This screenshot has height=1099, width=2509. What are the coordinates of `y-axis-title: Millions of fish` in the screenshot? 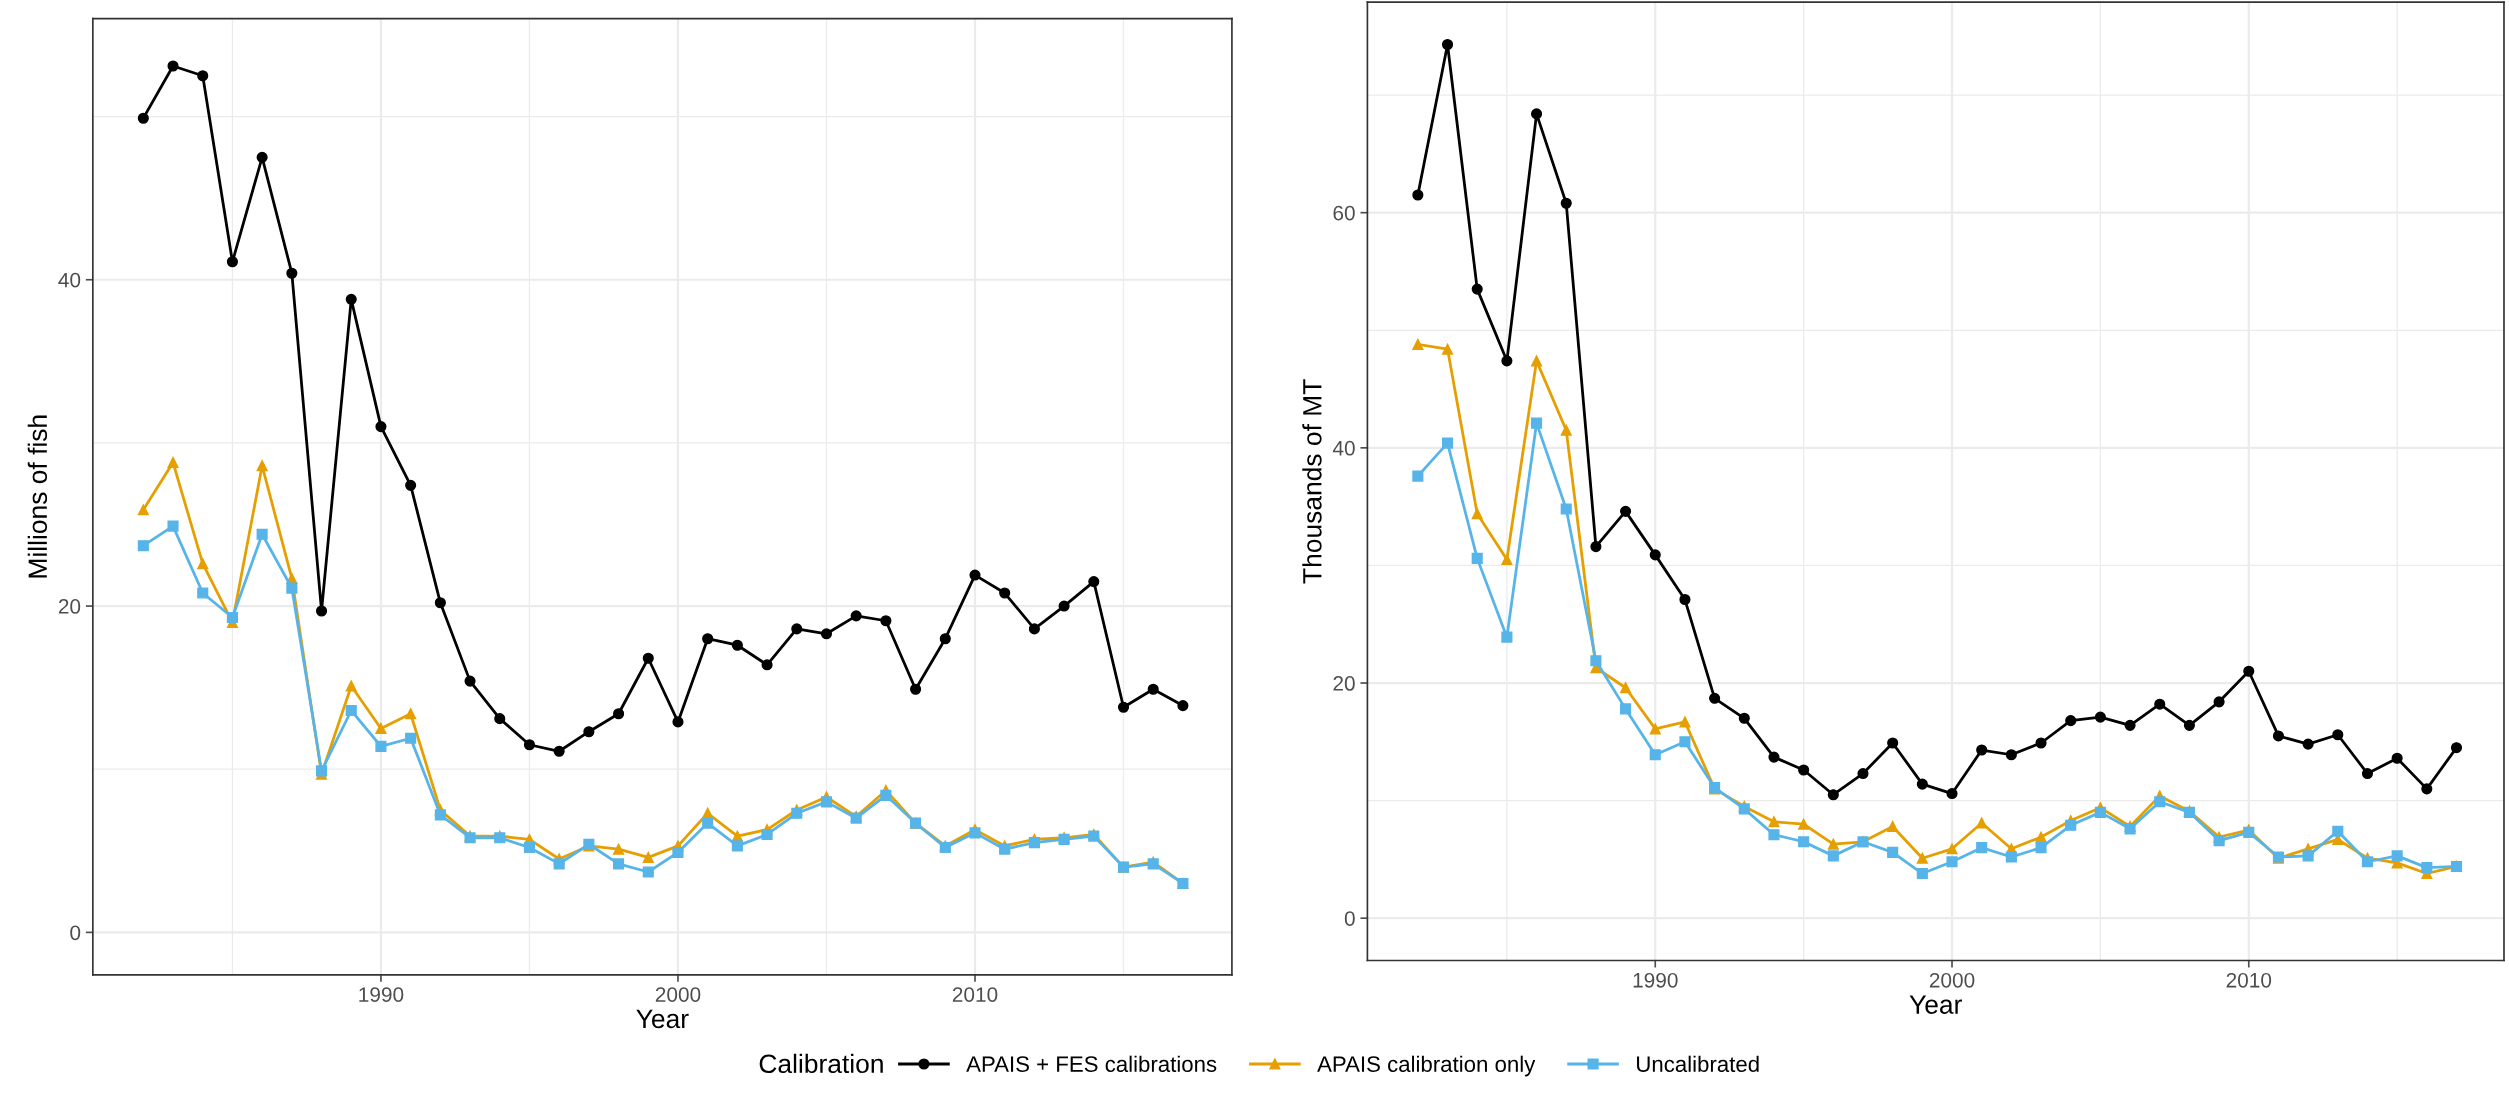 It's located at (37, 496).